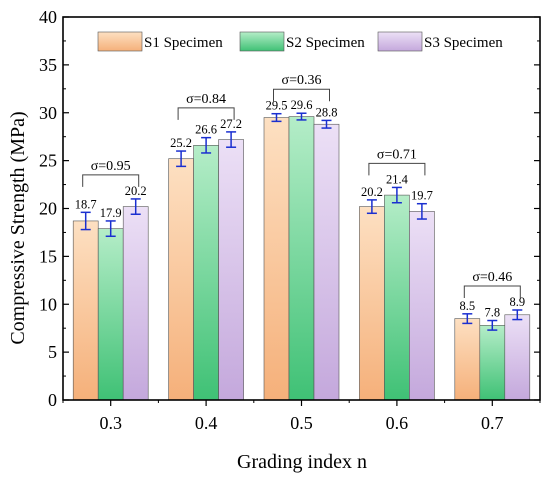 The image size is (550, 479). What do you see at coordinates (422, 196) in the screenshot?
I see `data-label: 19.7` at bounding box center [422, 196].